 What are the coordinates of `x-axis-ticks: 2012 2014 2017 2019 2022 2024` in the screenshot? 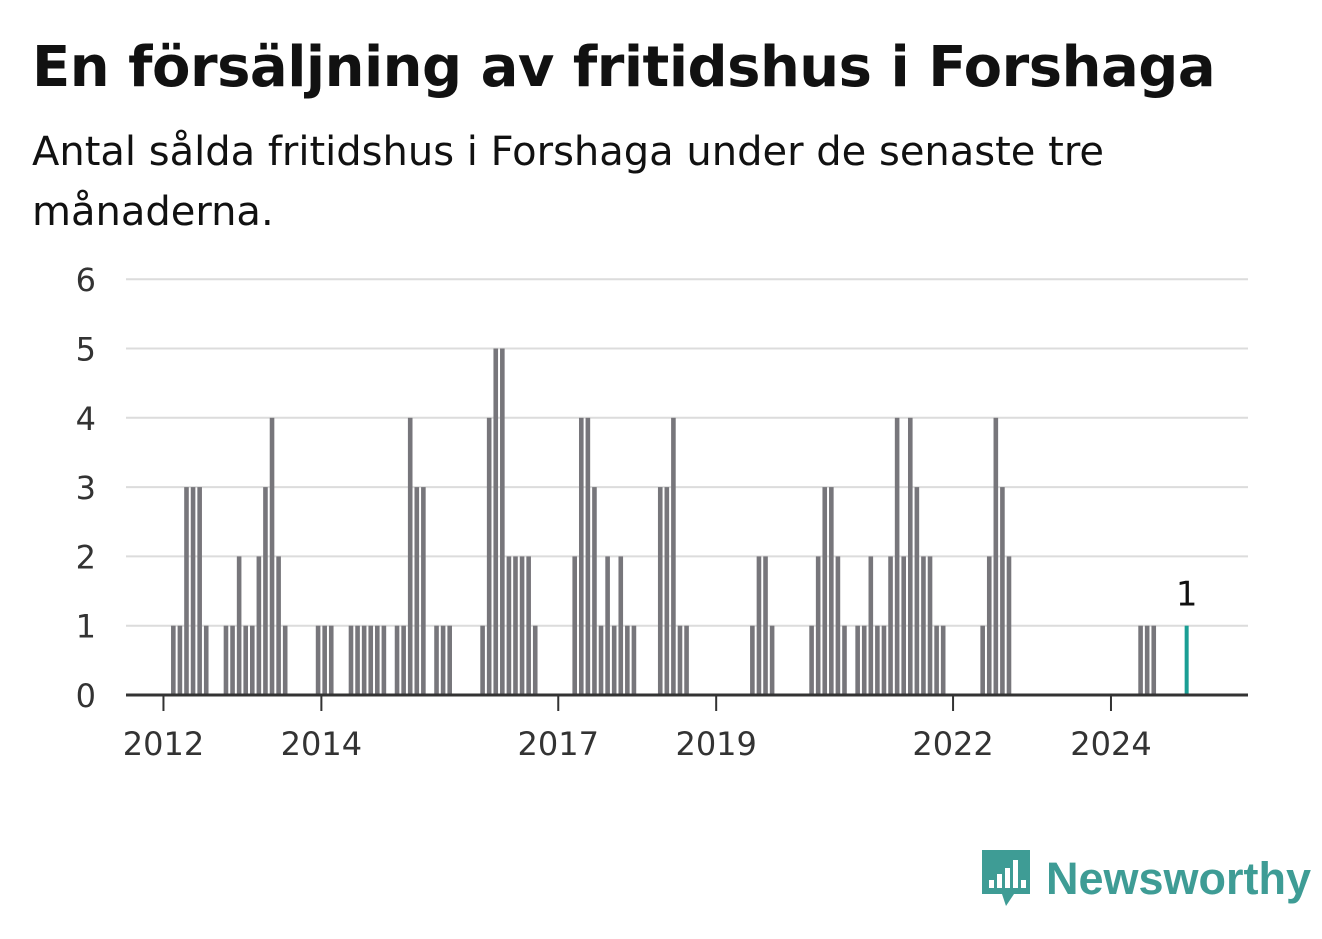 It's located at (637, 729).